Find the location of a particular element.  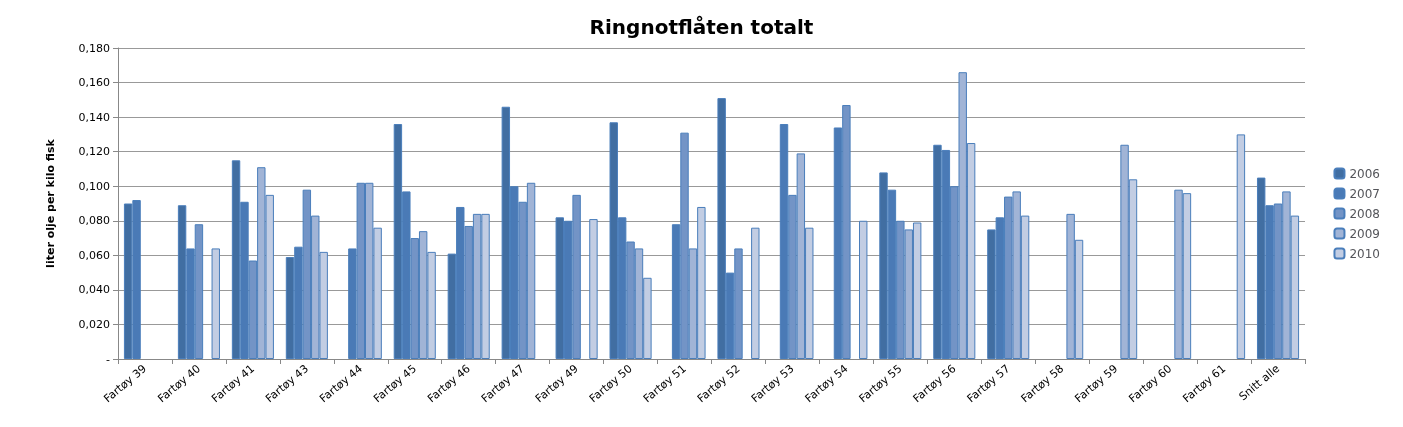

y-tick-label: 0,020 is located at coordinates (94, 324).